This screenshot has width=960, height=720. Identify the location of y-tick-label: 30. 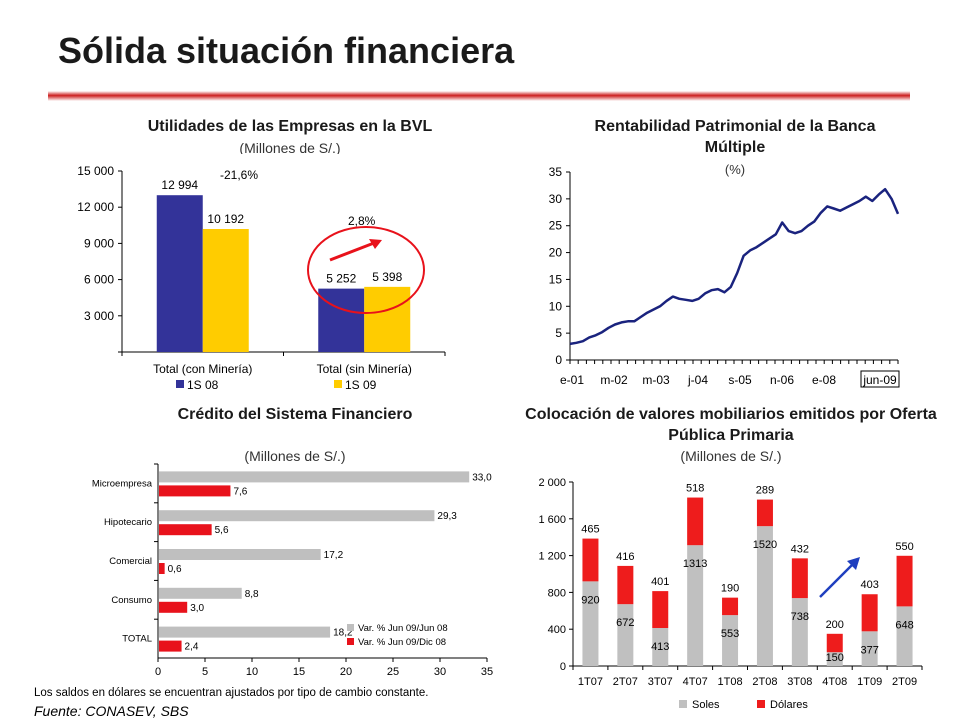
(556, 199).